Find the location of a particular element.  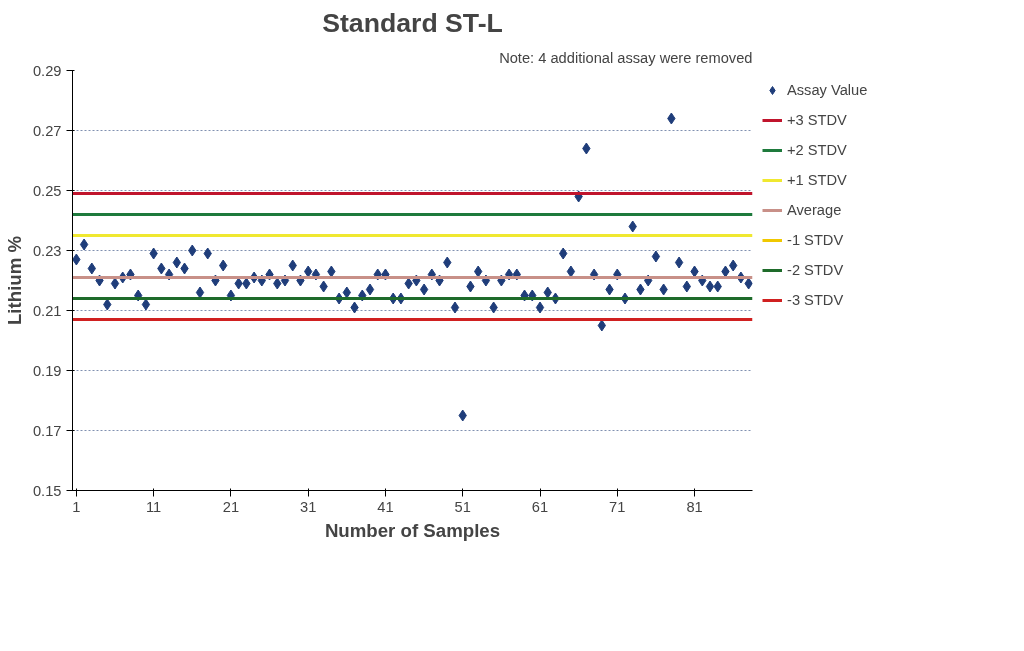

legend-label: -3 STDV is located at coordinates (815, 300).